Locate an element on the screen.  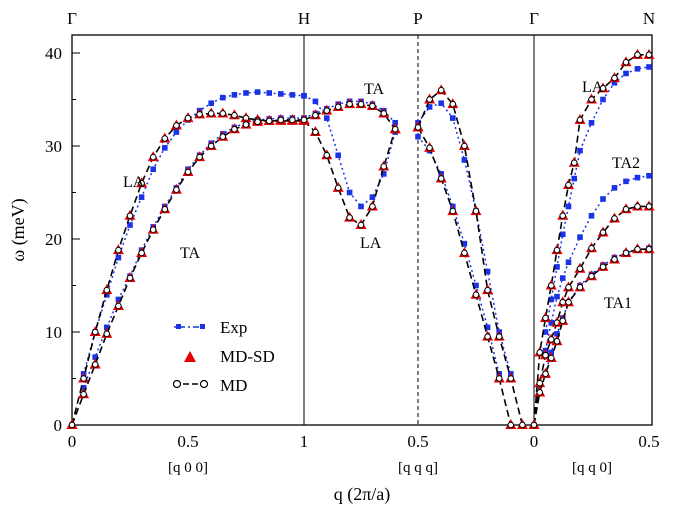
direction-label-qqq: [q q q] is located at coordinates (418, 468).